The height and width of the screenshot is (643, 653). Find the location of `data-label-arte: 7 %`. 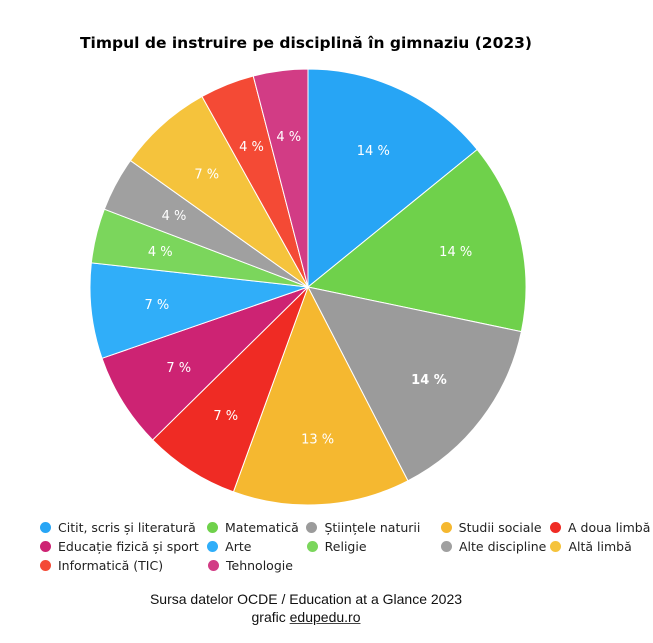

data-label-arte: 7 % is located at coordinates (157, 305).